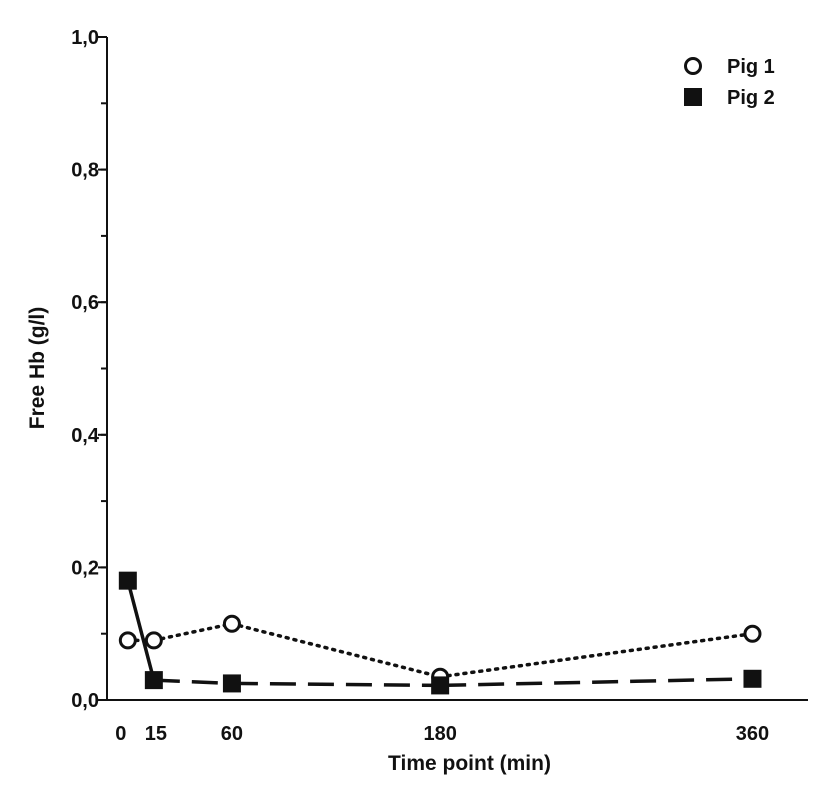  Describe the element at coordinates (37, 368) in the screenshot. I see `y-axis-title: Free Hb (g/l)` at that location.